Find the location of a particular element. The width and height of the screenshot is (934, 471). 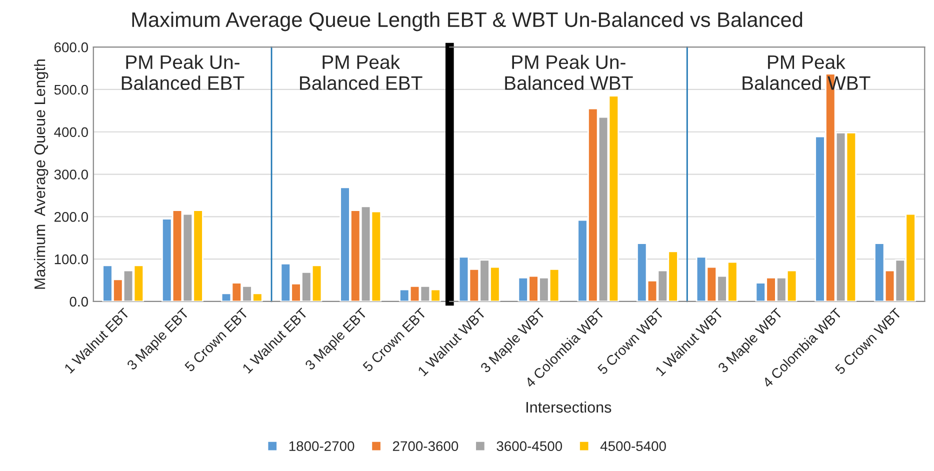

text: PM Peak Un- Balanced EBT is located at coordinates (183, 72).